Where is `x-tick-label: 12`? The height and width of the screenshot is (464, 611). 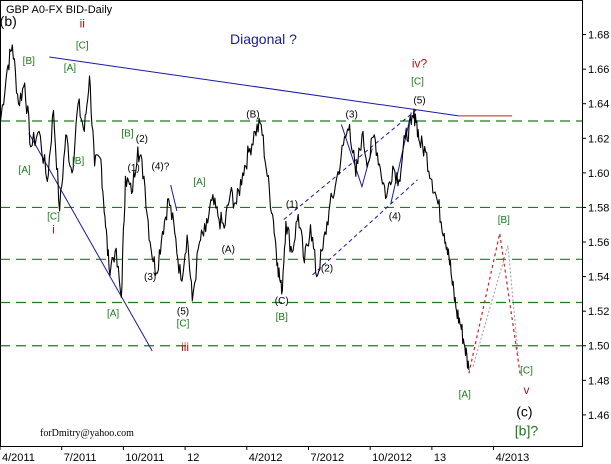
x-tick-label: 12 is located at coordinates (193, 458).